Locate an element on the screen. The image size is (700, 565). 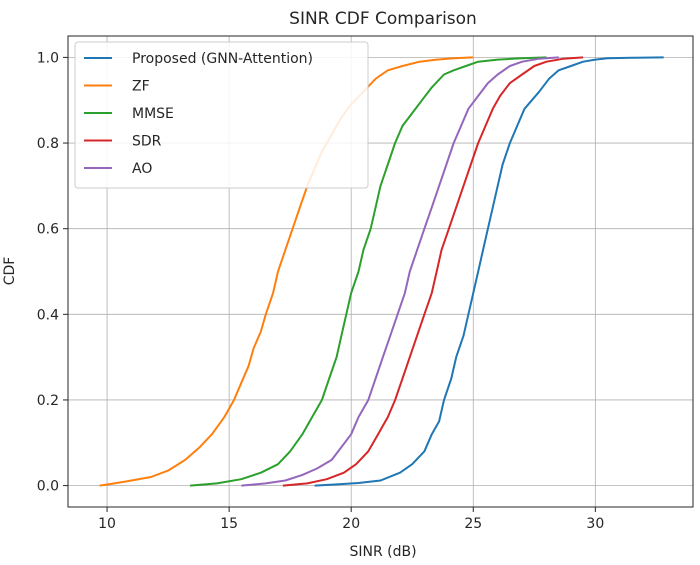
y-tick-label: 0.0 is located at coordinates (48, 487).